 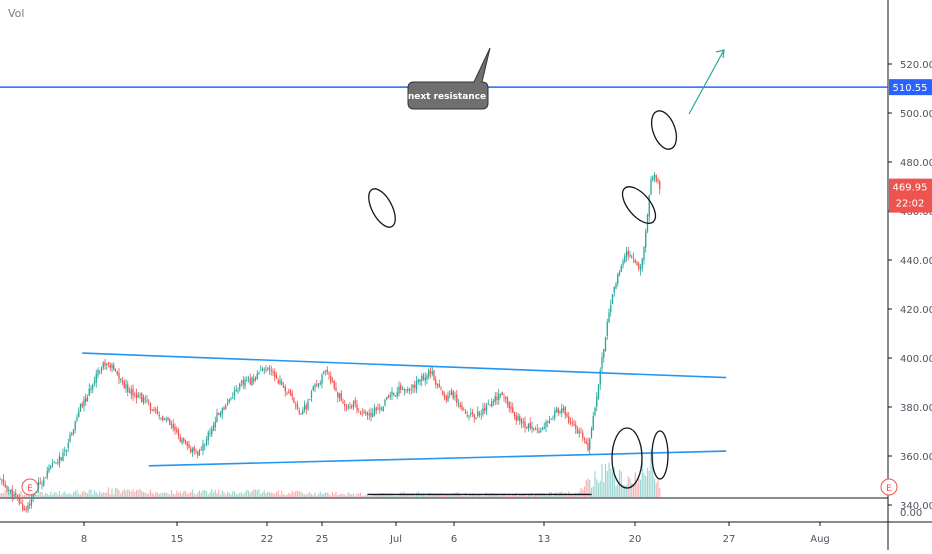 I want to click on time-tick-label: 8, so click(x=84, y=539).